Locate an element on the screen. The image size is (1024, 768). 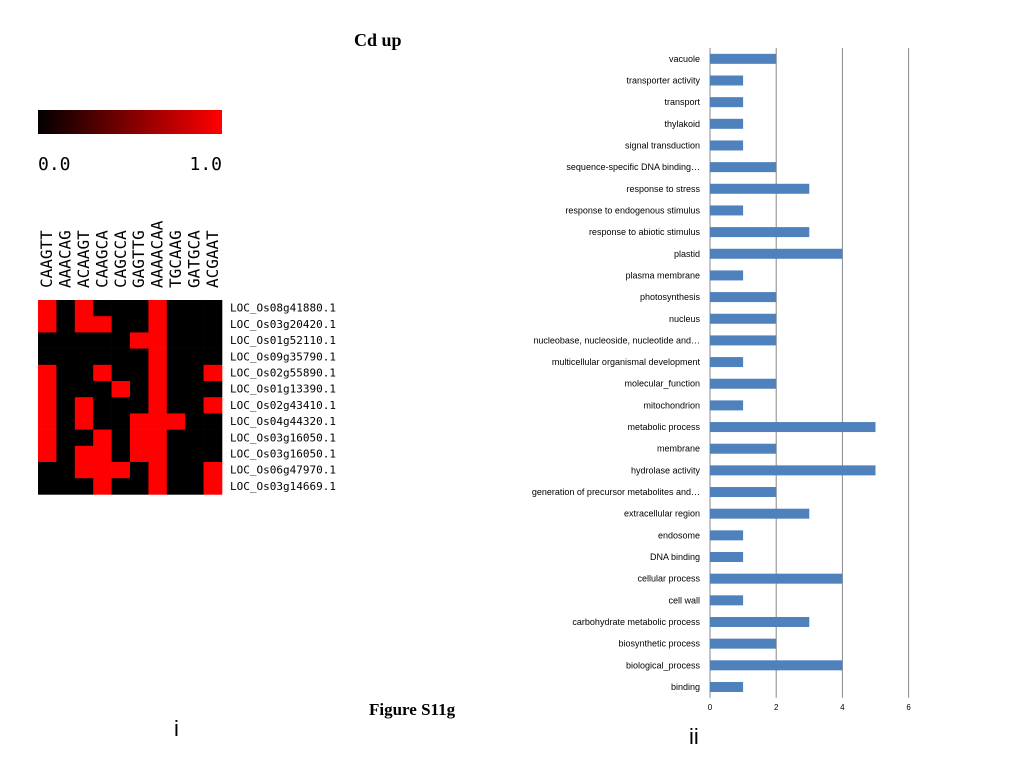
chart-category-label: DNA binding is located at coordinates (675, 557).